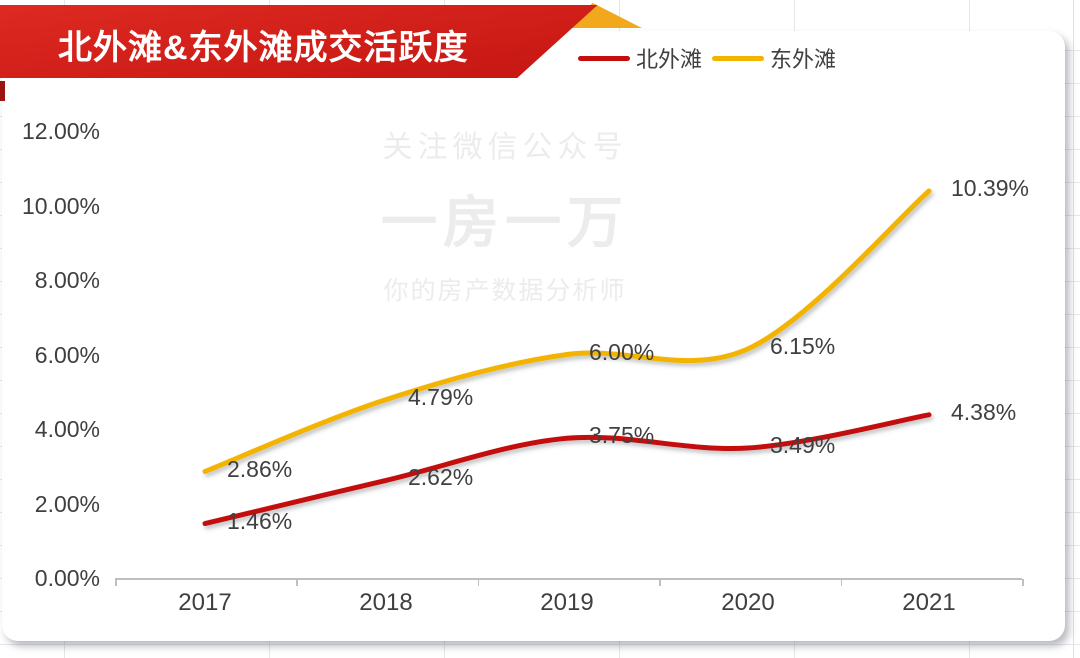  Describe the element at coordinates (984, 411) in the screenshot. I see `data-label: 4.38%` at that location.